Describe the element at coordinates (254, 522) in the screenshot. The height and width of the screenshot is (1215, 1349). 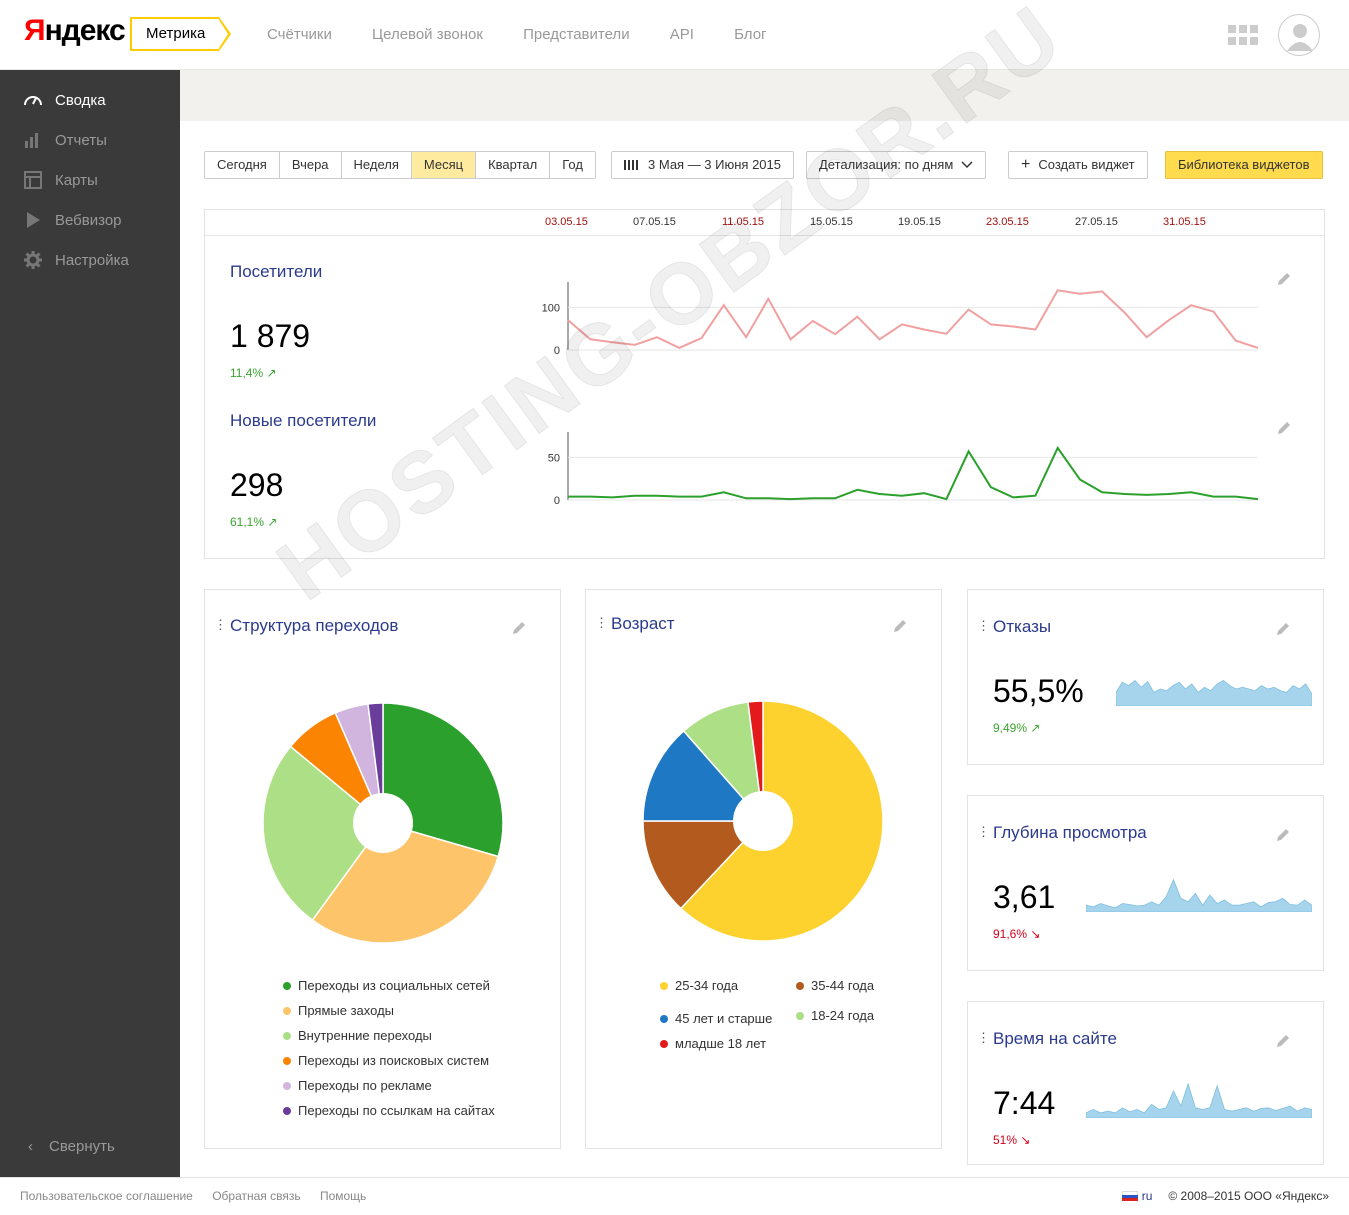
I see `new-visitors-delta: 61,1% ↗` at that location.